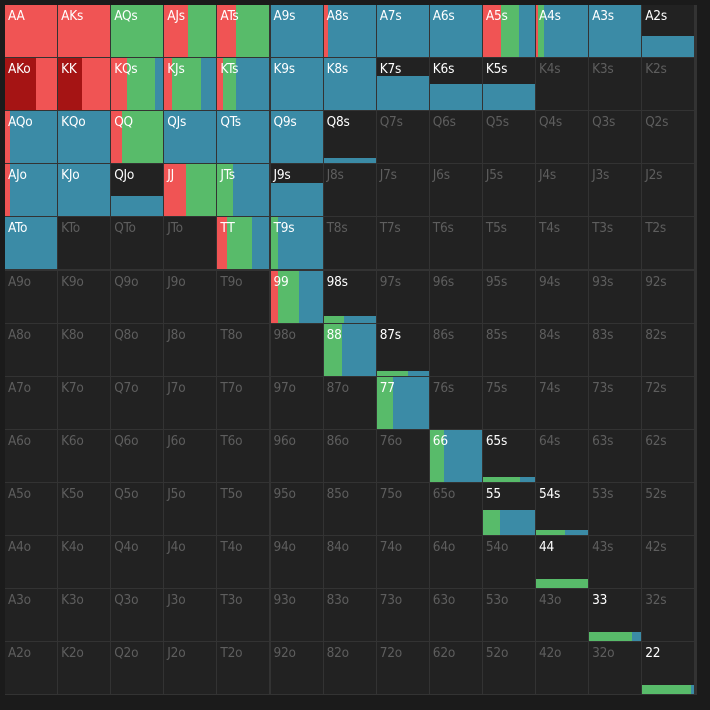  What do you see at coordinates (296, 615) in the screenshot?
I see `hand-cell-93o: 93o` at bounding box center [296, 615].